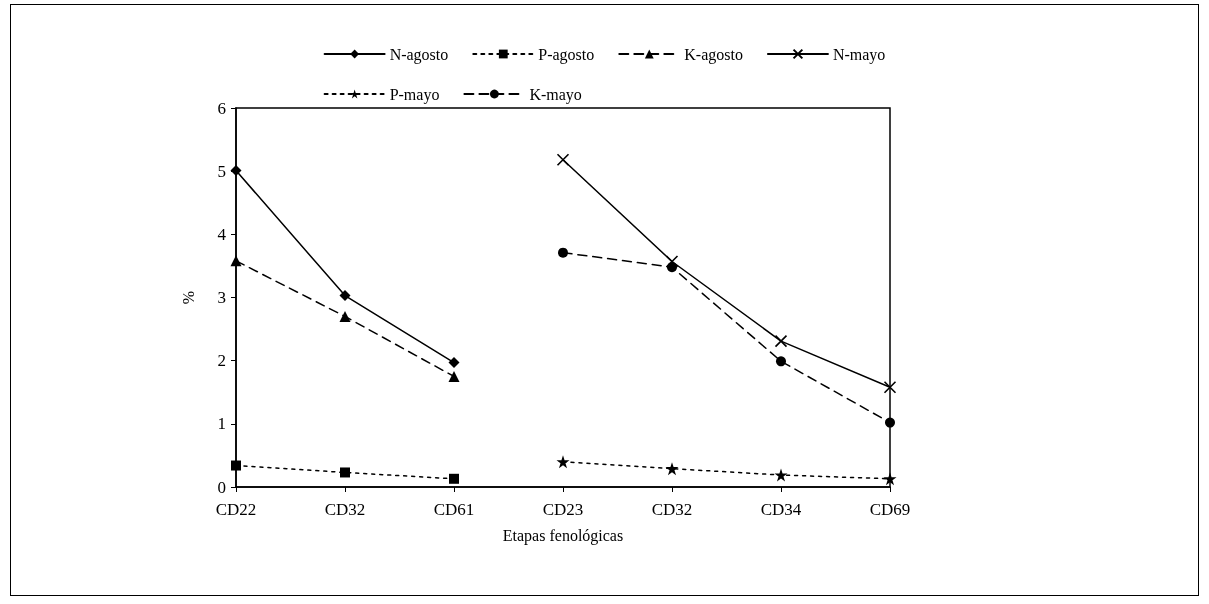 This screenshot has height=604, width=1209. What do you see at coordinates (566, 54) in the screenshot?
I see `legend-label: P-agosto` at bounding box center [566, 54].